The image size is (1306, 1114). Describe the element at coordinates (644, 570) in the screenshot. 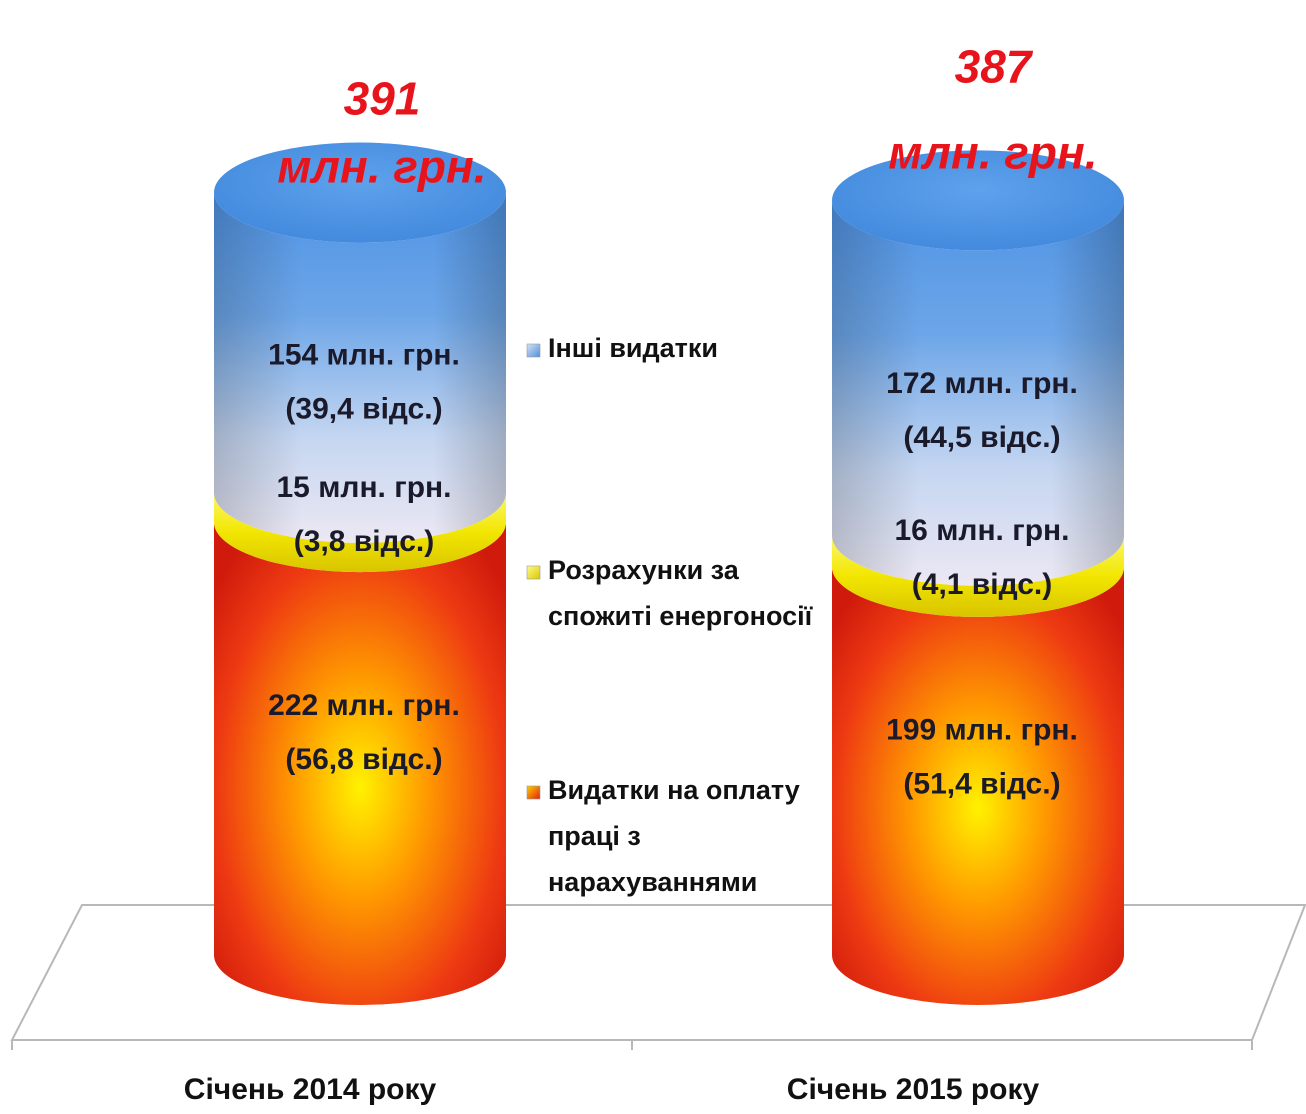

I see `legend-label: Розрахунки за` at that location.